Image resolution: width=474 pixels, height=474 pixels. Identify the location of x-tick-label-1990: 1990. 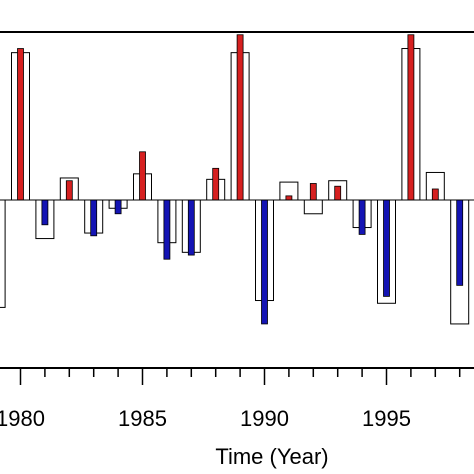
(264, 418).